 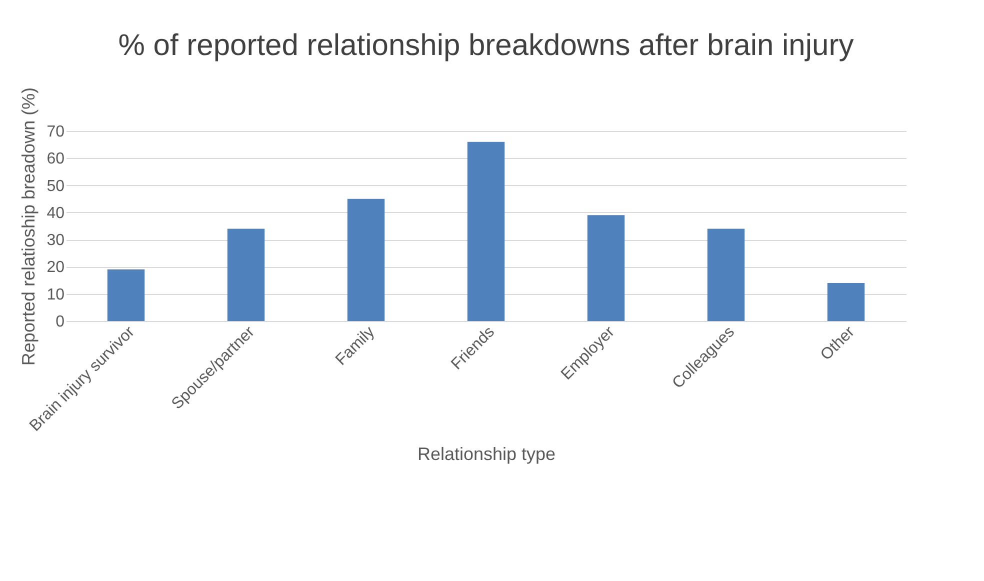 I want to click on y-tick-label: 30, so click(x=55, y=241).